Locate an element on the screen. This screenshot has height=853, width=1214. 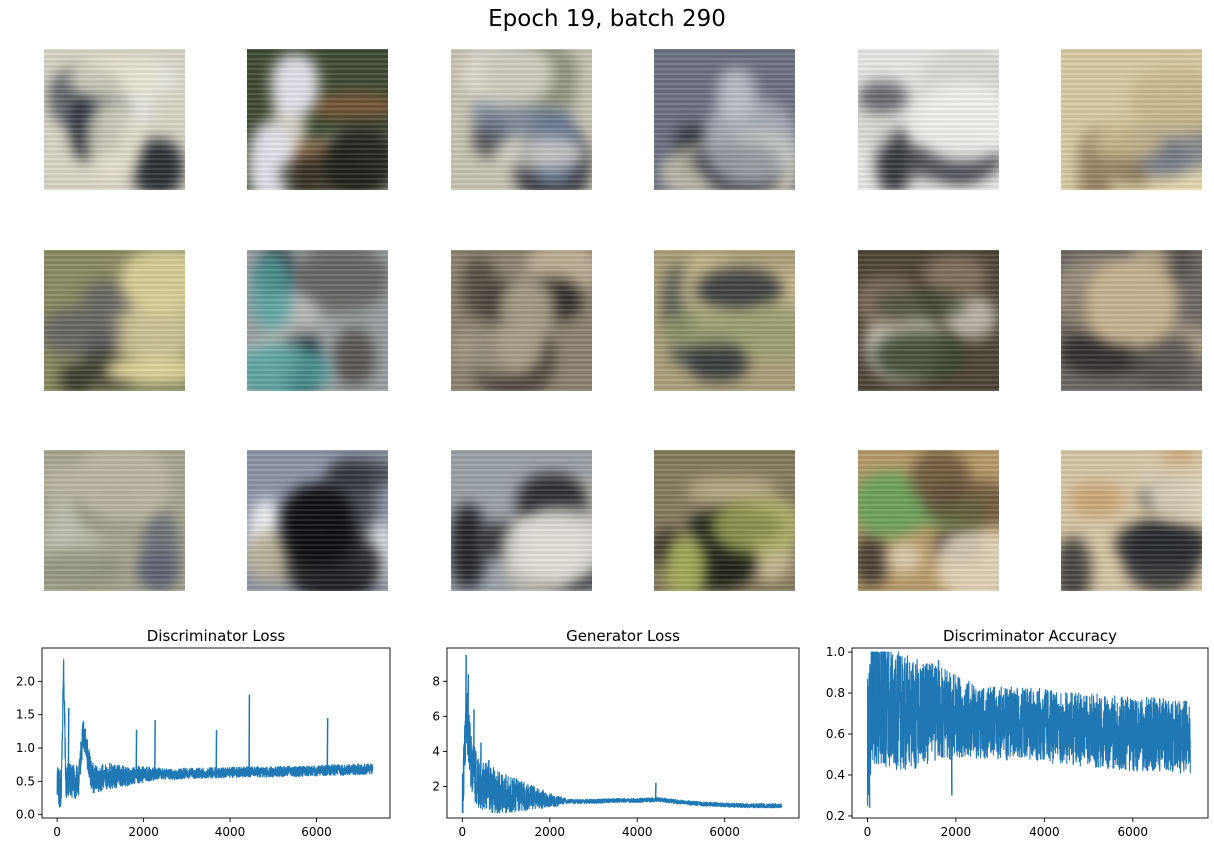
y-tick-label: 0.4 is located at coordinates (835, 775).